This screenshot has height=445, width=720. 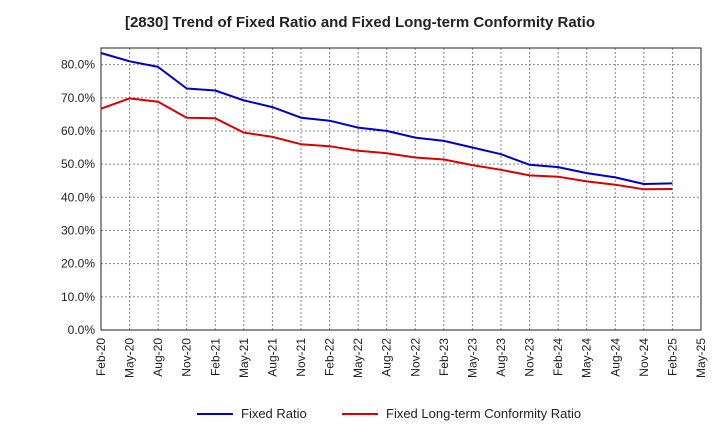 I want to click on y-tick-label: 60.0%, so click(x=78, y=131).